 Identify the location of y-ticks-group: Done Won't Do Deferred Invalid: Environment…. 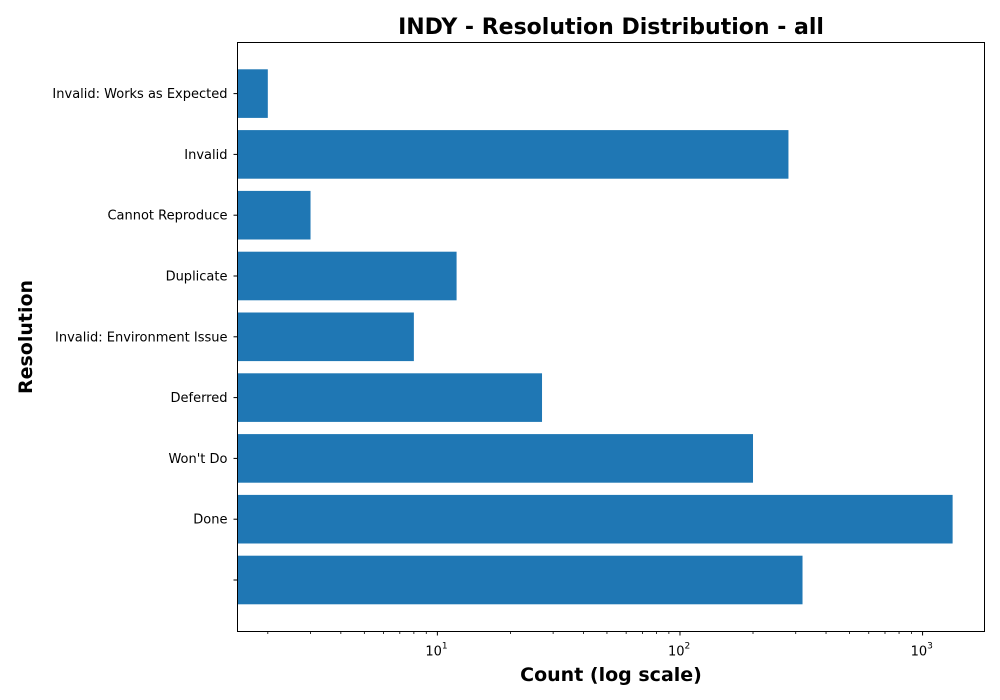
(145, 334).